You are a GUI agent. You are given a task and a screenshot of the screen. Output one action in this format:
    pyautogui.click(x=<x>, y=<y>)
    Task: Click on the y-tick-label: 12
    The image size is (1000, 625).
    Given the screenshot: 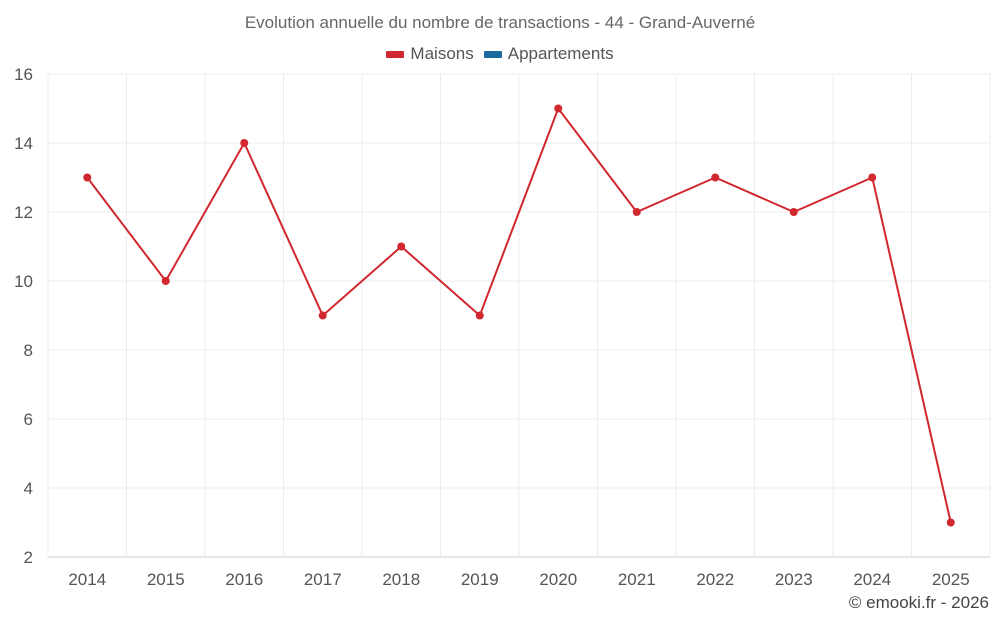 What is the action you would take?
    pyautogui.click(x=23, y=212)
    